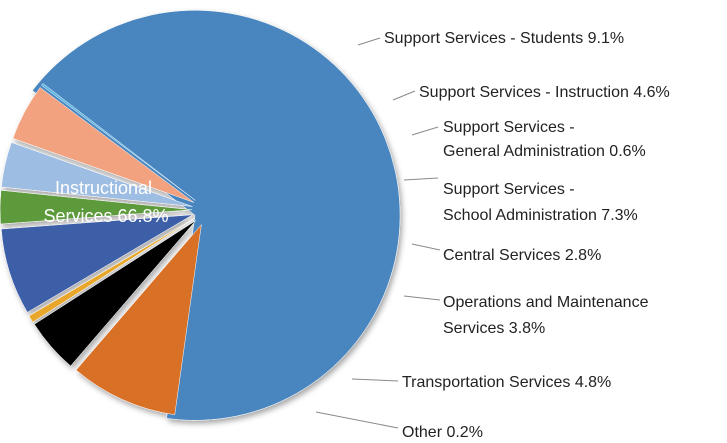 This screenshot has height=443, width=727. Describe the element at coordinates (506, 382) in the screenshot. I see `slice-label-transportation: Transportation Services 4.8%` at that location.